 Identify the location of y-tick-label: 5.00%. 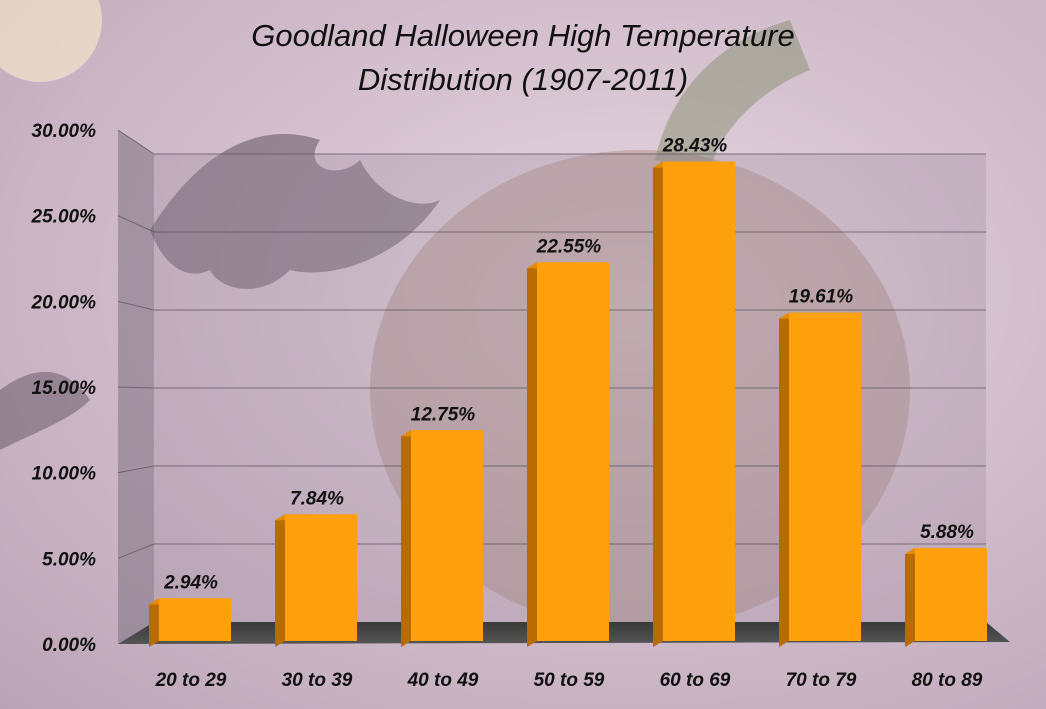
(69, 559).